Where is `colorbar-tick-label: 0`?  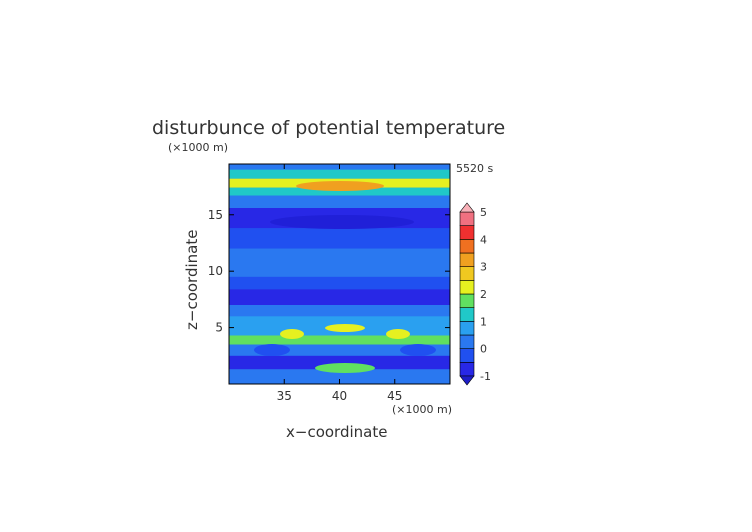 colorbar-tick-label: 0 is located at coordinates (483, 349).